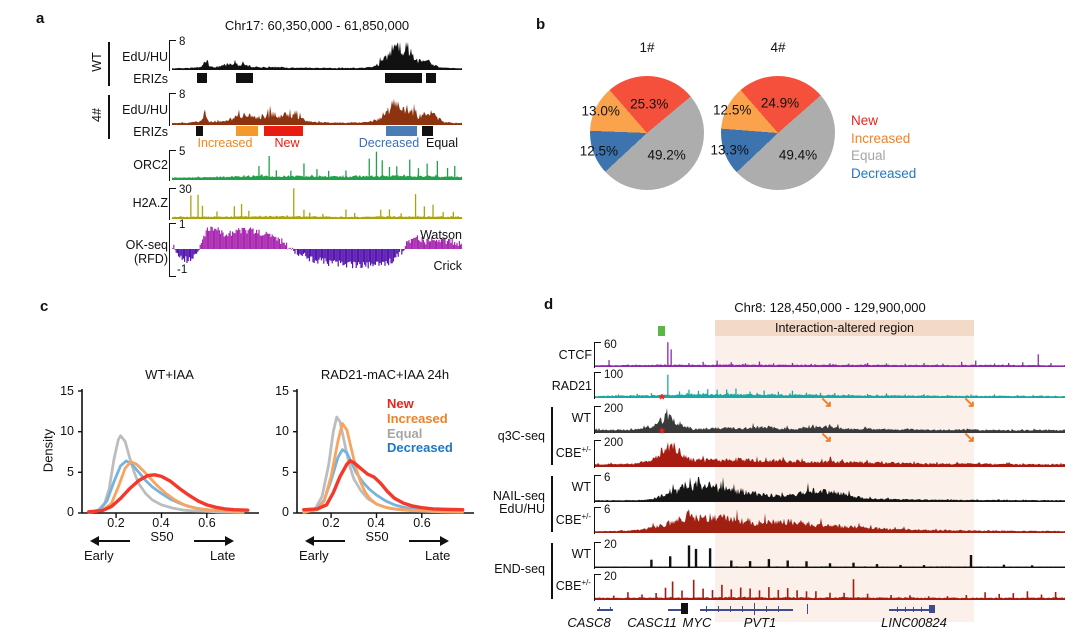  I want to click on scale-bracket-rad21, so click(597, 385).